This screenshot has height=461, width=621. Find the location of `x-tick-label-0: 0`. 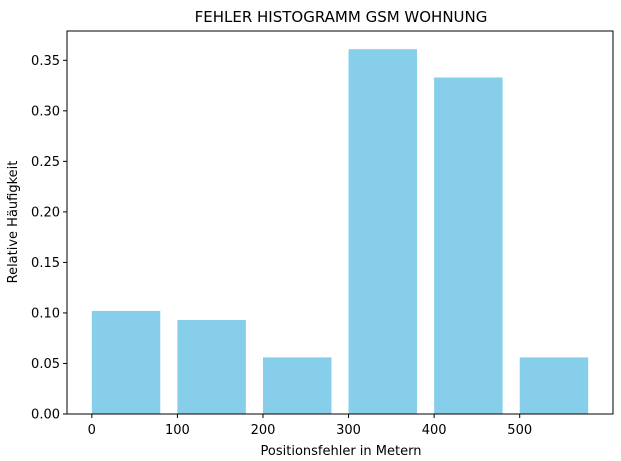

x-tick-label-0: 0 is located at coordinates (92, 430).